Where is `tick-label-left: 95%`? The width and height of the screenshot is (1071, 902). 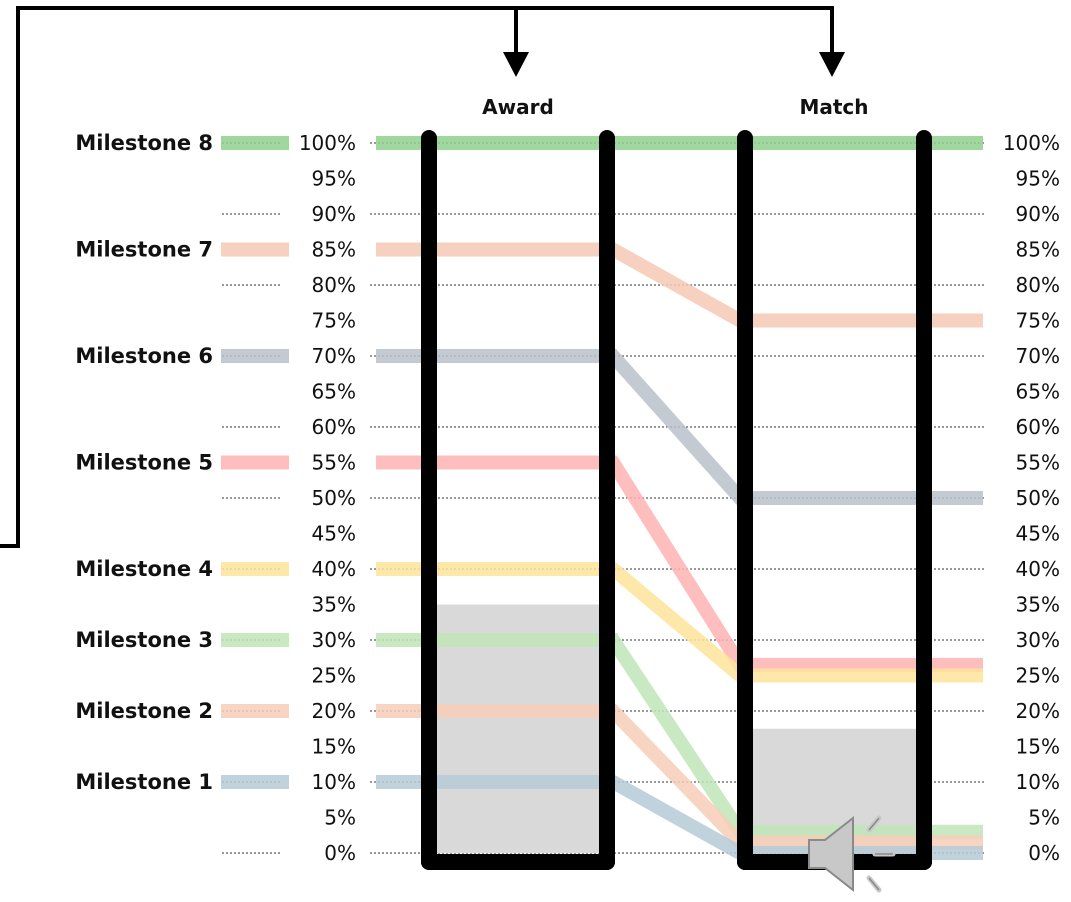 tick-label-left: 95% is located at coordinates (334, 179).